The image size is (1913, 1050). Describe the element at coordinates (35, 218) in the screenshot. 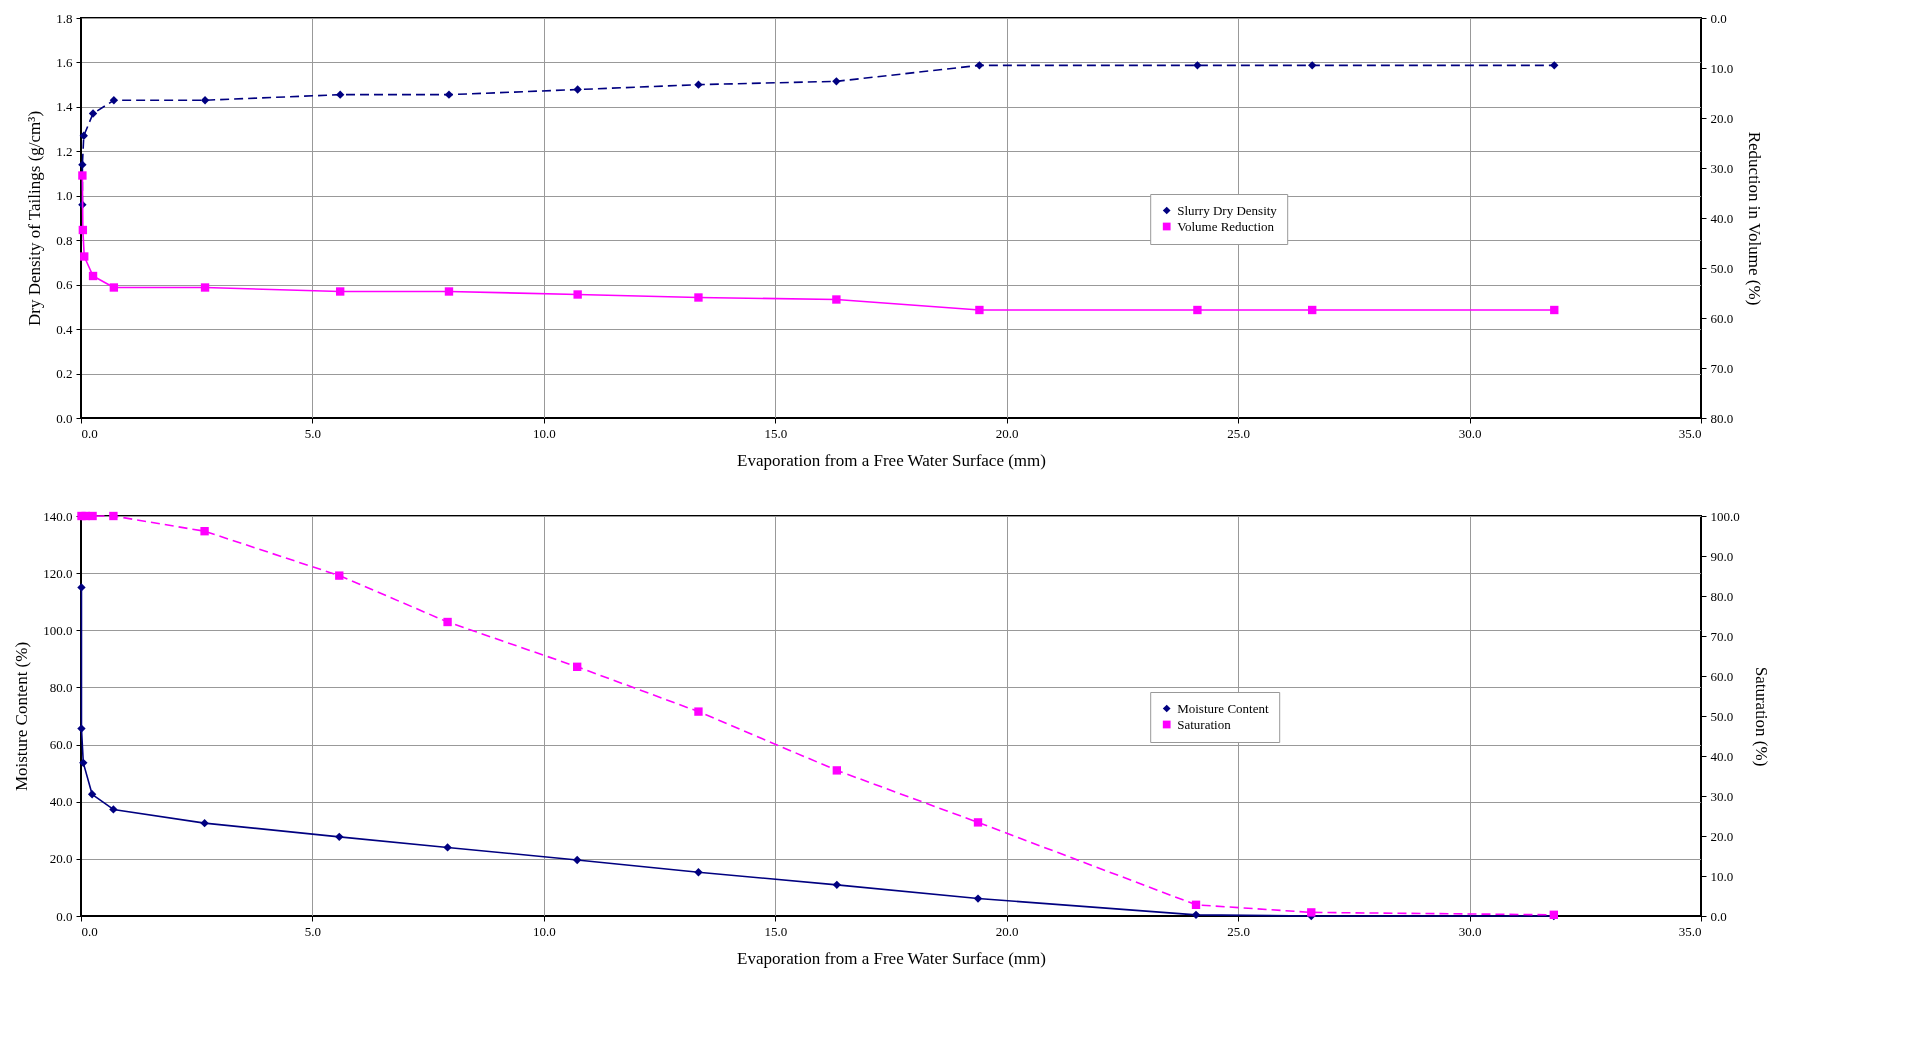

I see `y-axis-title: Dry Density of Tailings (g/cm³)` at that location.